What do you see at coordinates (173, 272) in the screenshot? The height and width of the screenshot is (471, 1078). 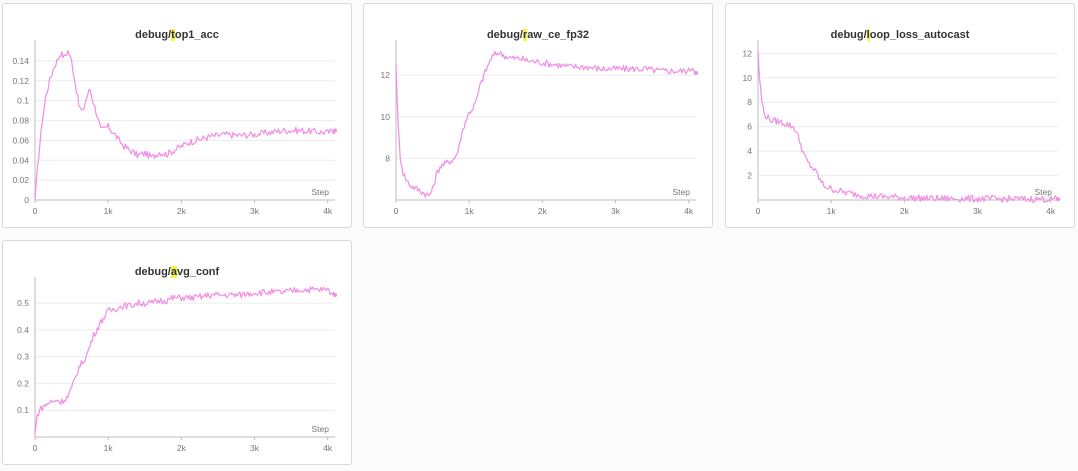 I see `title-search-highlight: a` at bounding box center [173, 272].